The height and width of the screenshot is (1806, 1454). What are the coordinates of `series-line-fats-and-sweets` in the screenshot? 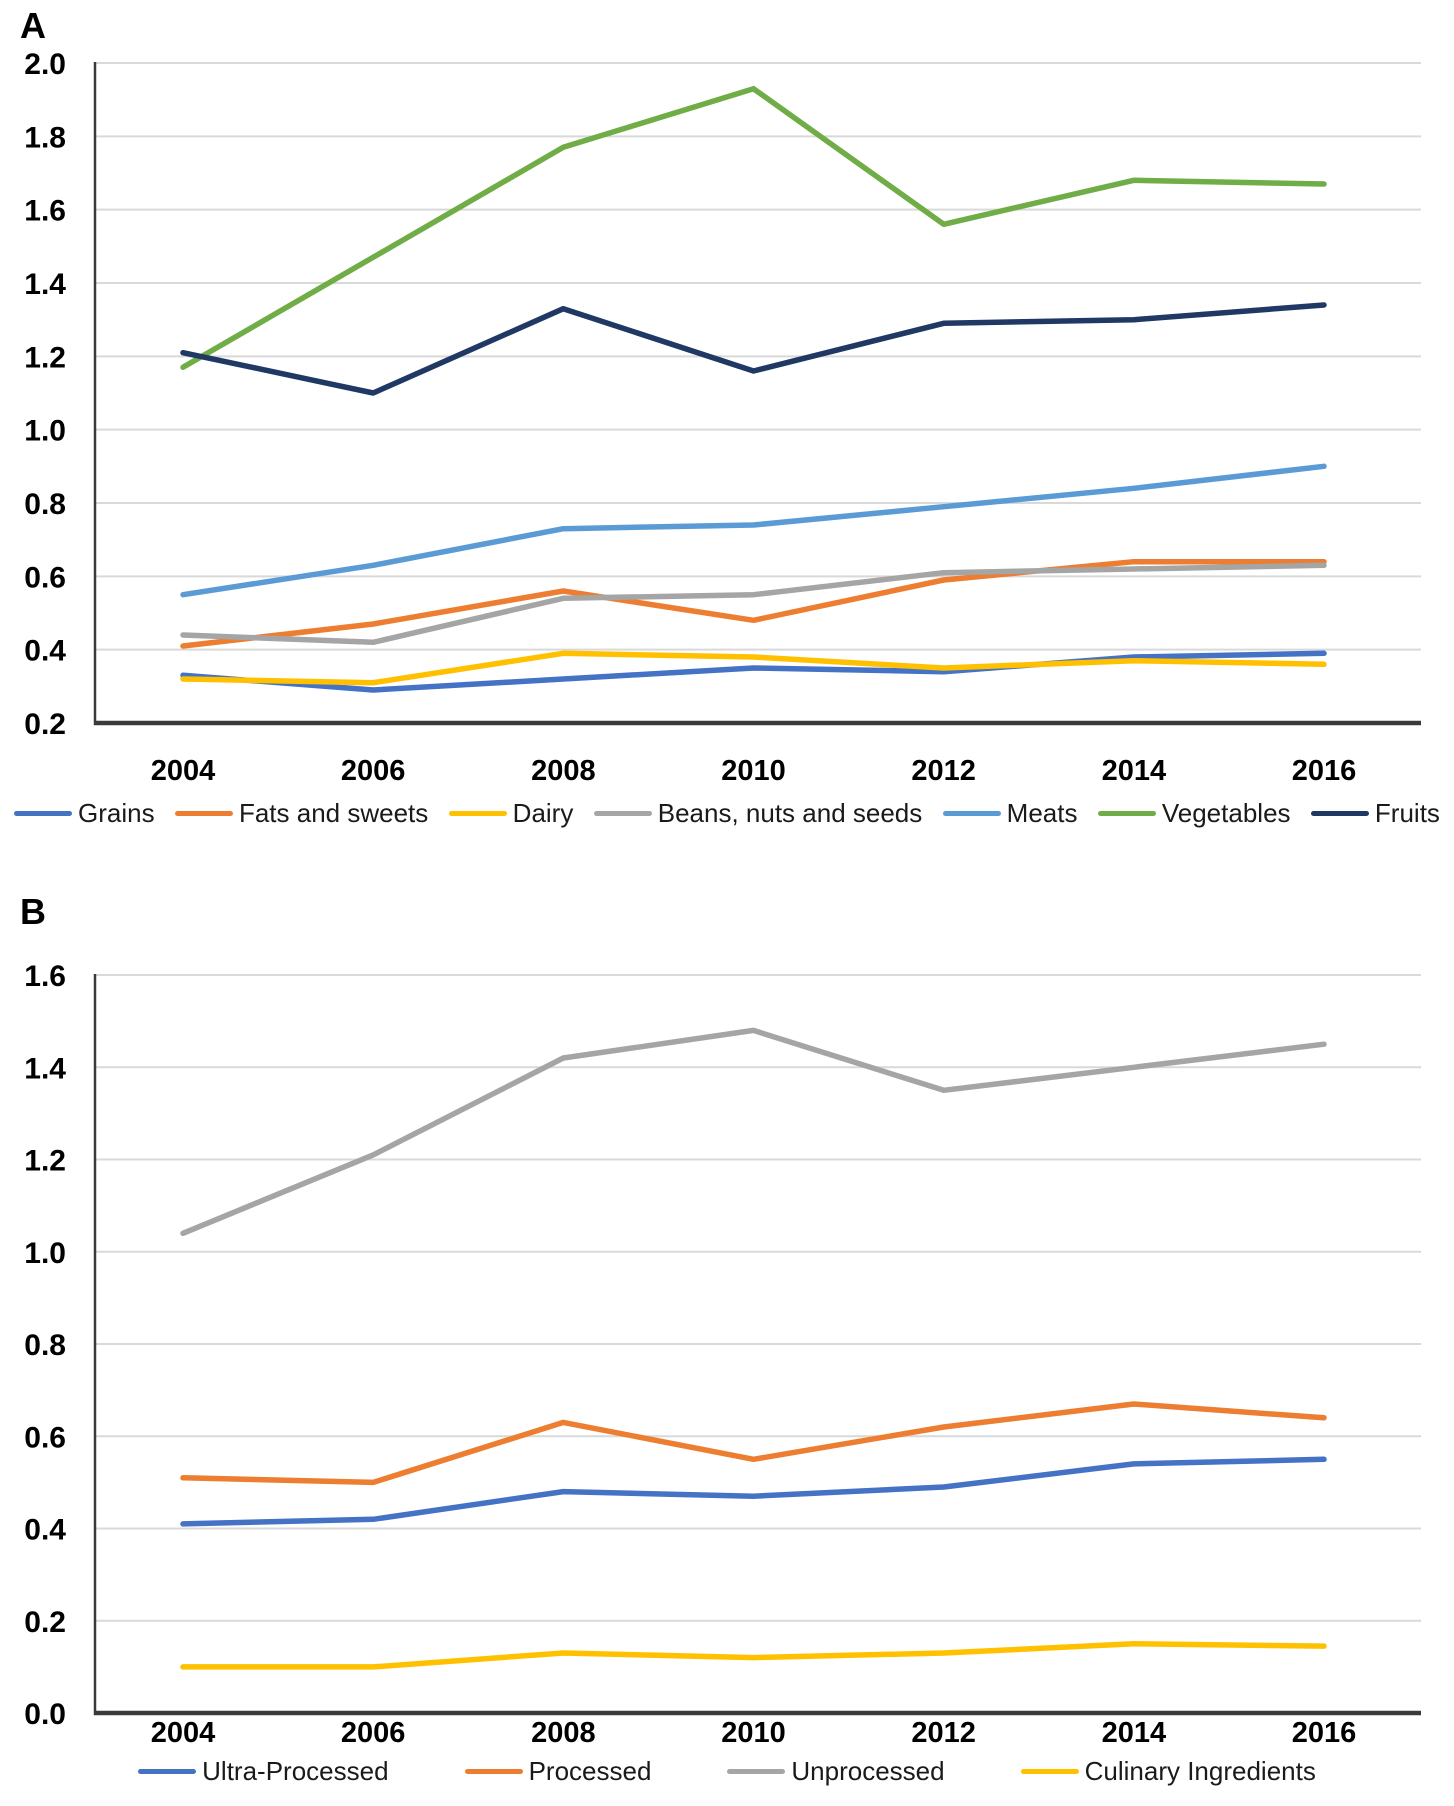 It's located at (753, 603).